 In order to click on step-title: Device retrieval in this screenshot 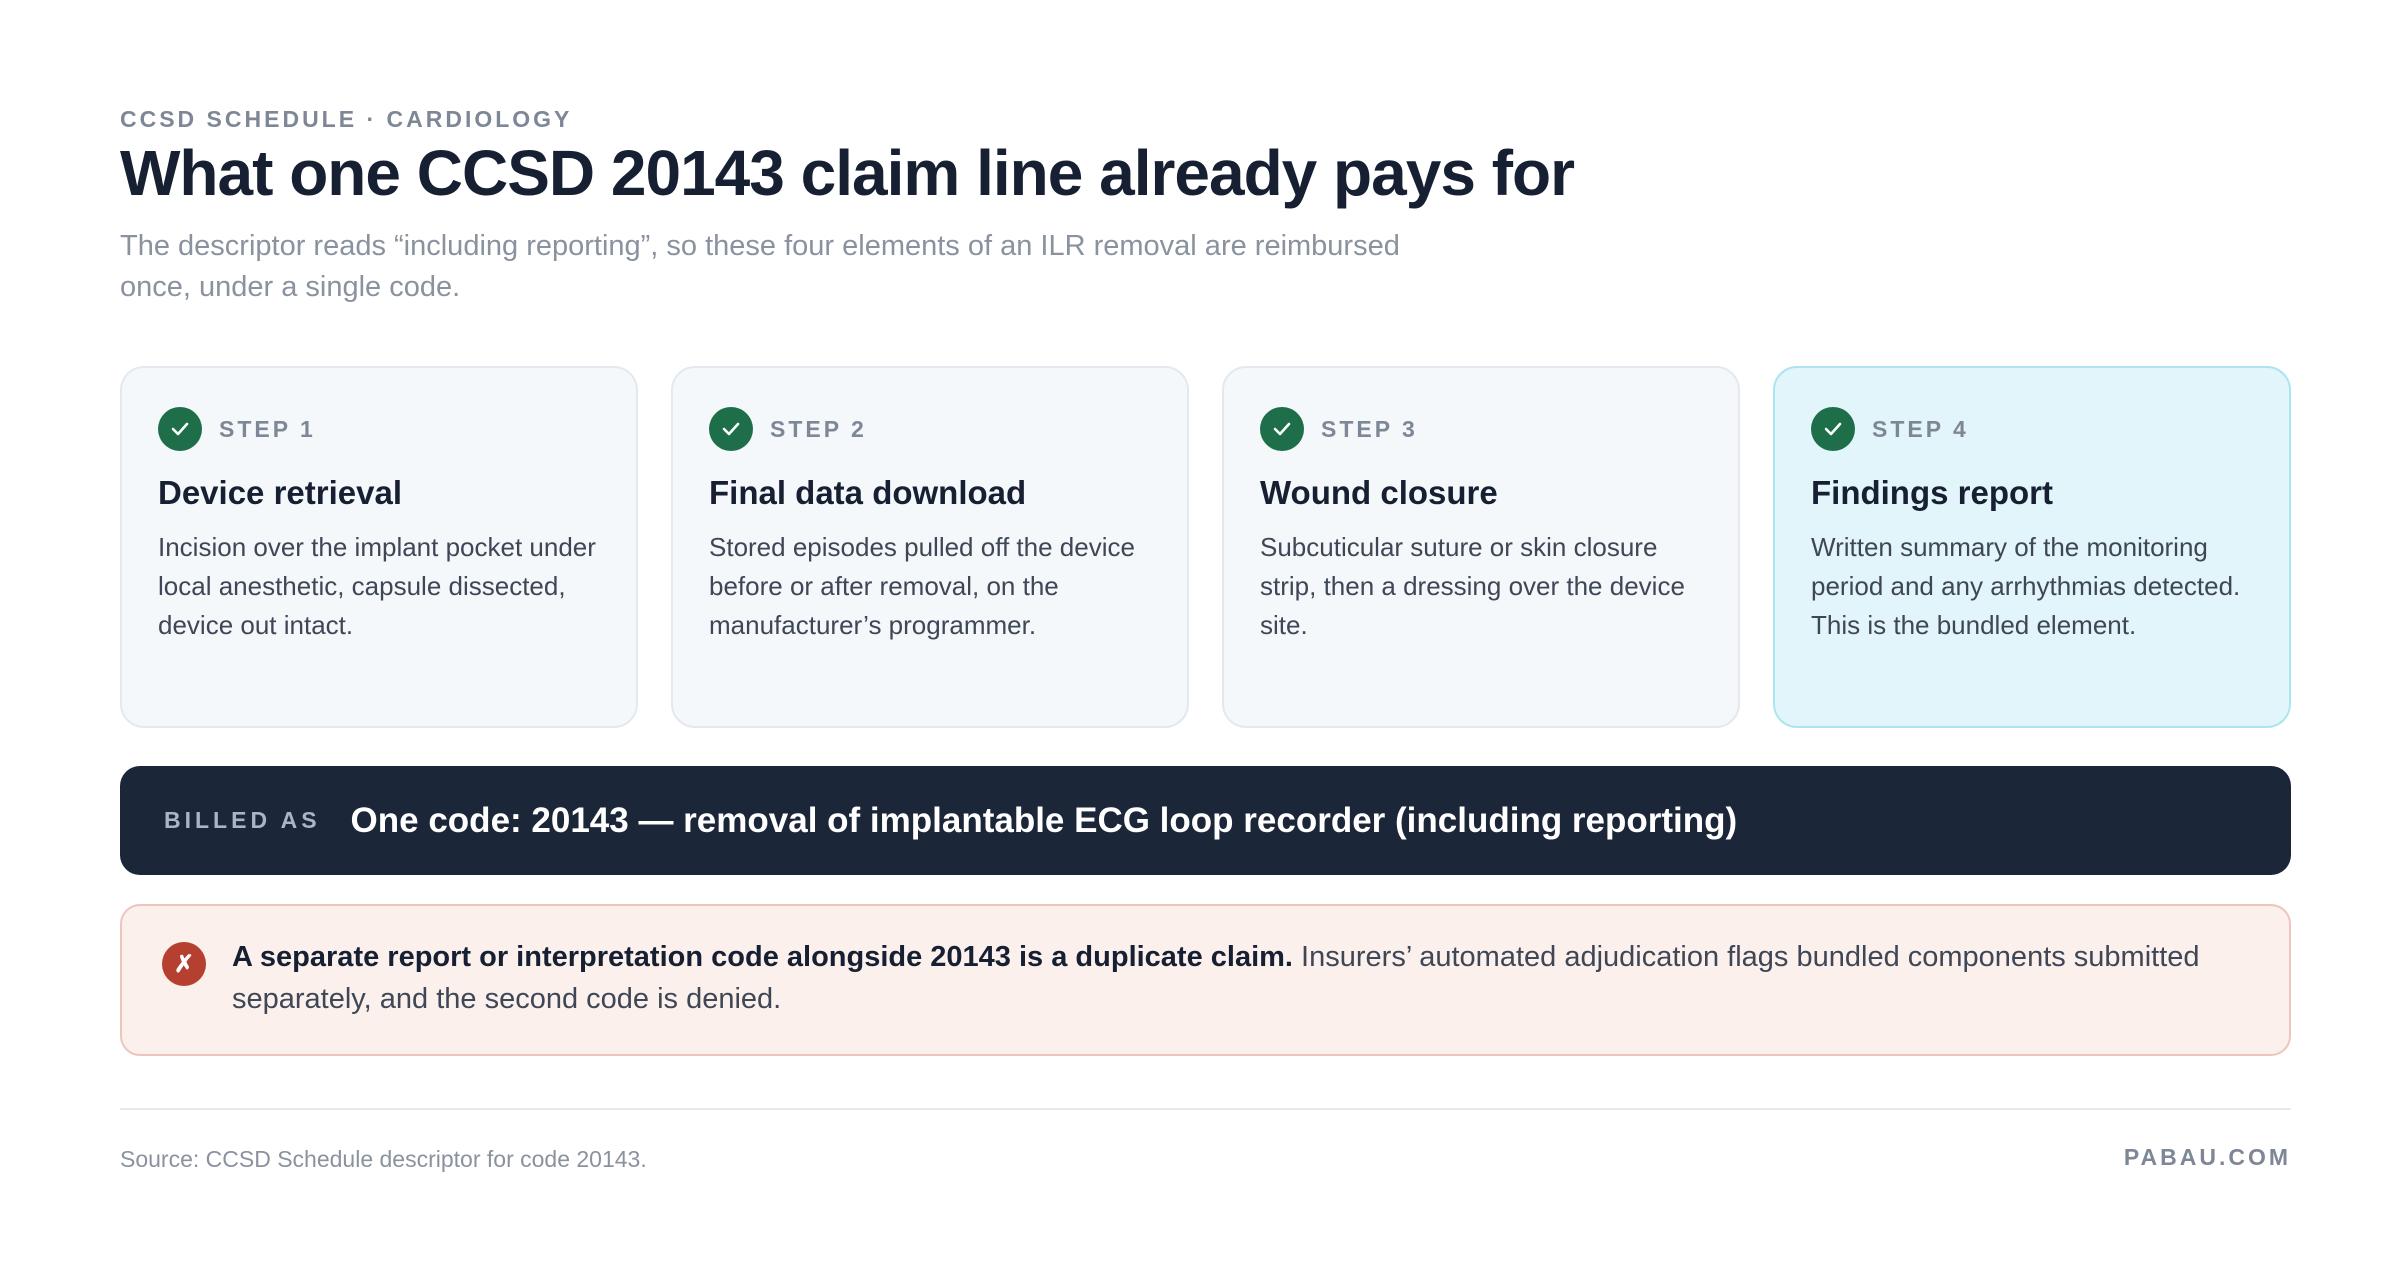, I will do `click(280, 492)`.